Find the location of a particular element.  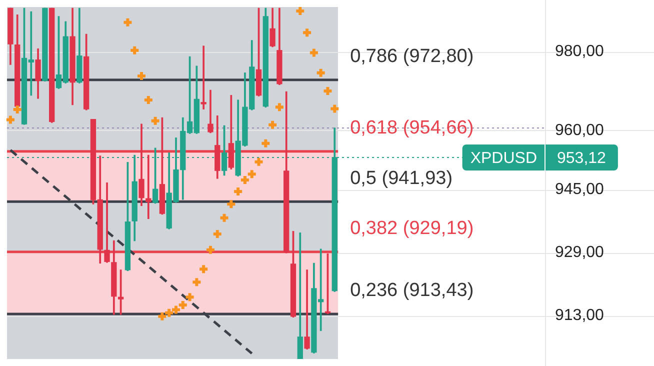

text: 953,12 is located at coordinates (581, 158).